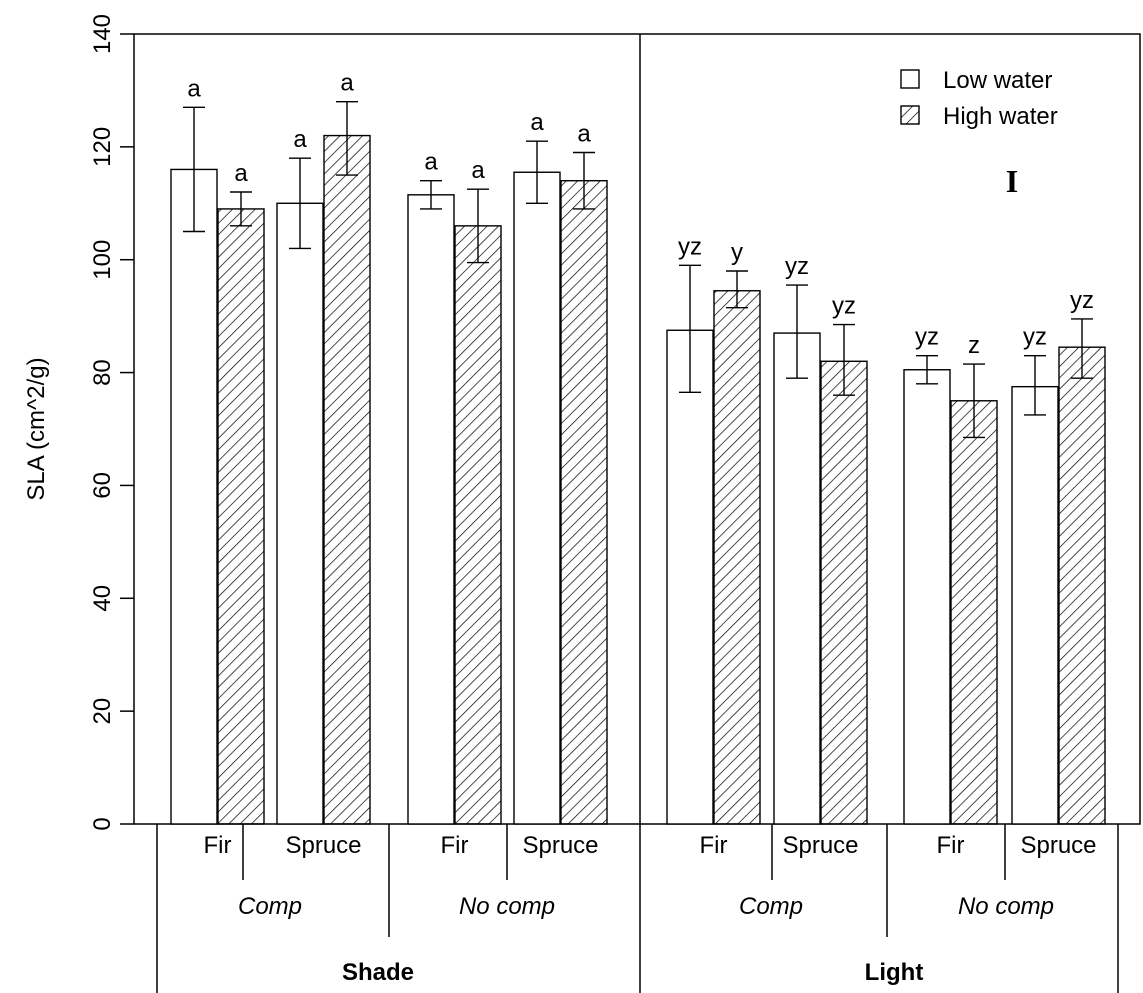 This screenshot has width=1143, height=993. Describe the element at coordinates (910, 115) in the screenshot. I see `legend-swatch-high-water` at that location.